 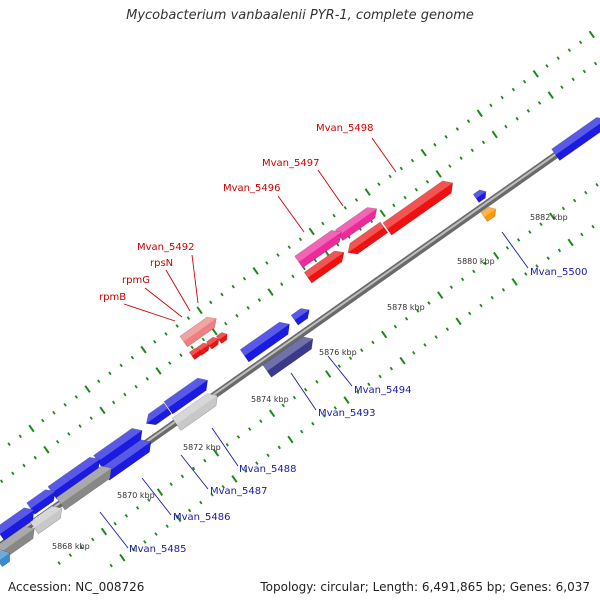 I want to click on gene-label-rpmg: rpmG, so click(x=136, y=280).